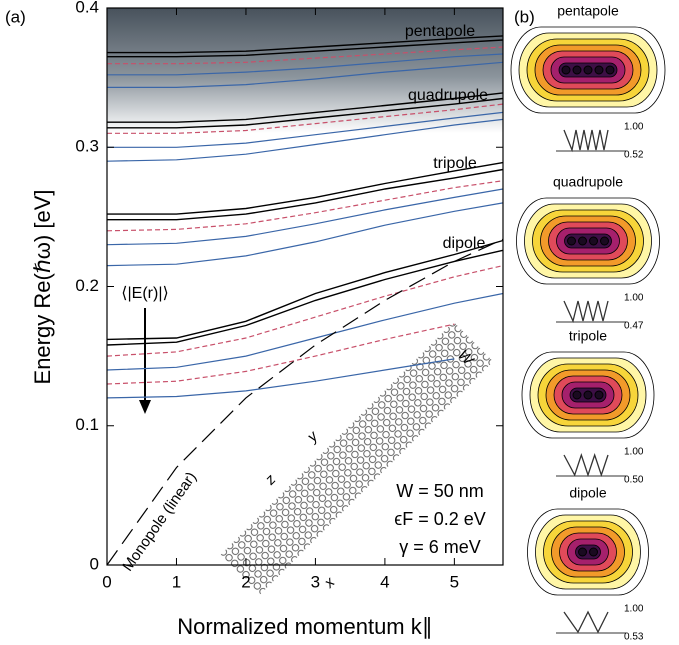  Describe the element at coordinates (588, 336) in the screenshot. I see `map-title: tripole` at that location.